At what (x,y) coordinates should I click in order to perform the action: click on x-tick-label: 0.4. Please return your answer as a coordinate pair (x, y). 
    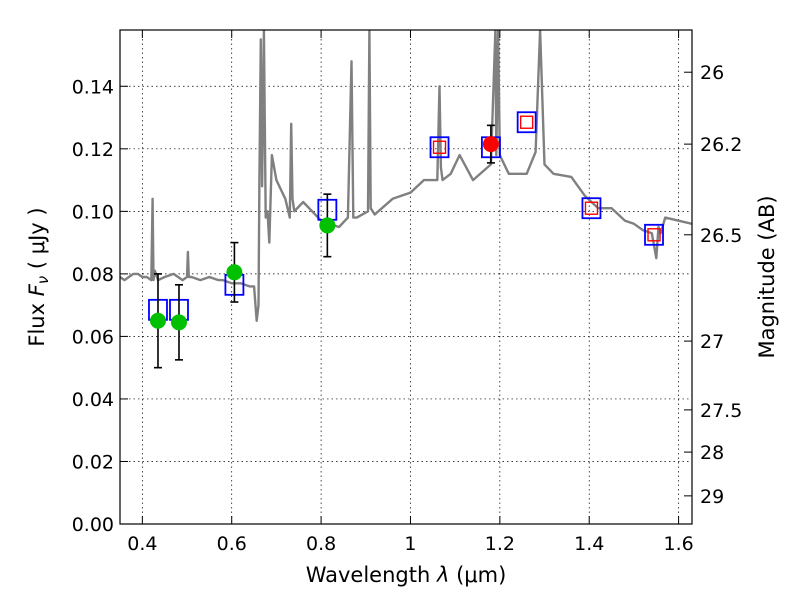
    Looking at the image, I should click on (142, 544).